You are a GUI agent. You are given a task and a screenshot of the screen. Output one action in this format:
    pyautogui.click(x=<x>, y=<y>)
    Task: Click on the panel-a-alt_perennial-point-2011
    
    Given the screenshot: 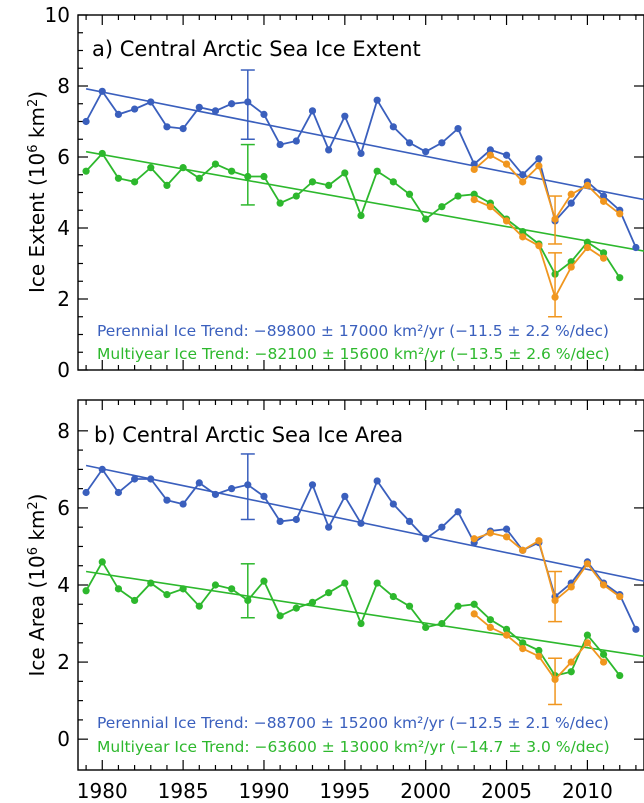 What is the action you would take?
    pyautogui.click(x=603, y=201)
    